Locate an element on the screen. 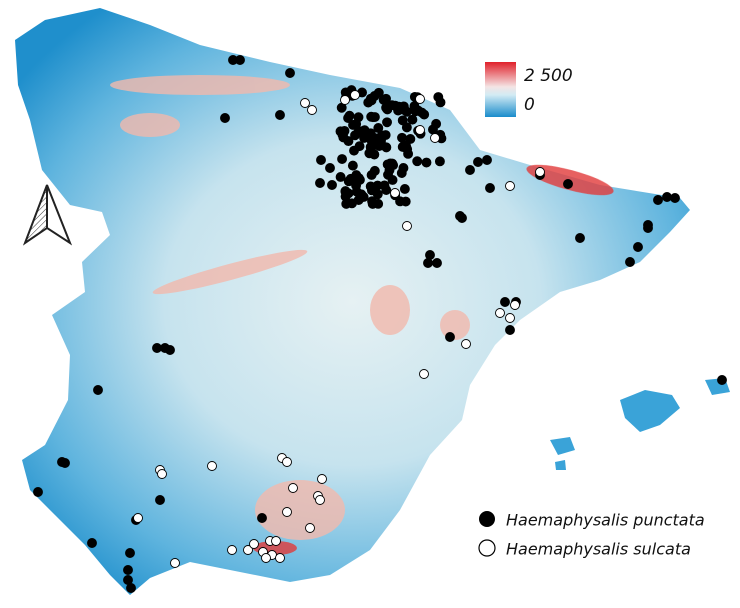  legend-label: Haemaphysalis sulcata is located at coordinates (598, 549).